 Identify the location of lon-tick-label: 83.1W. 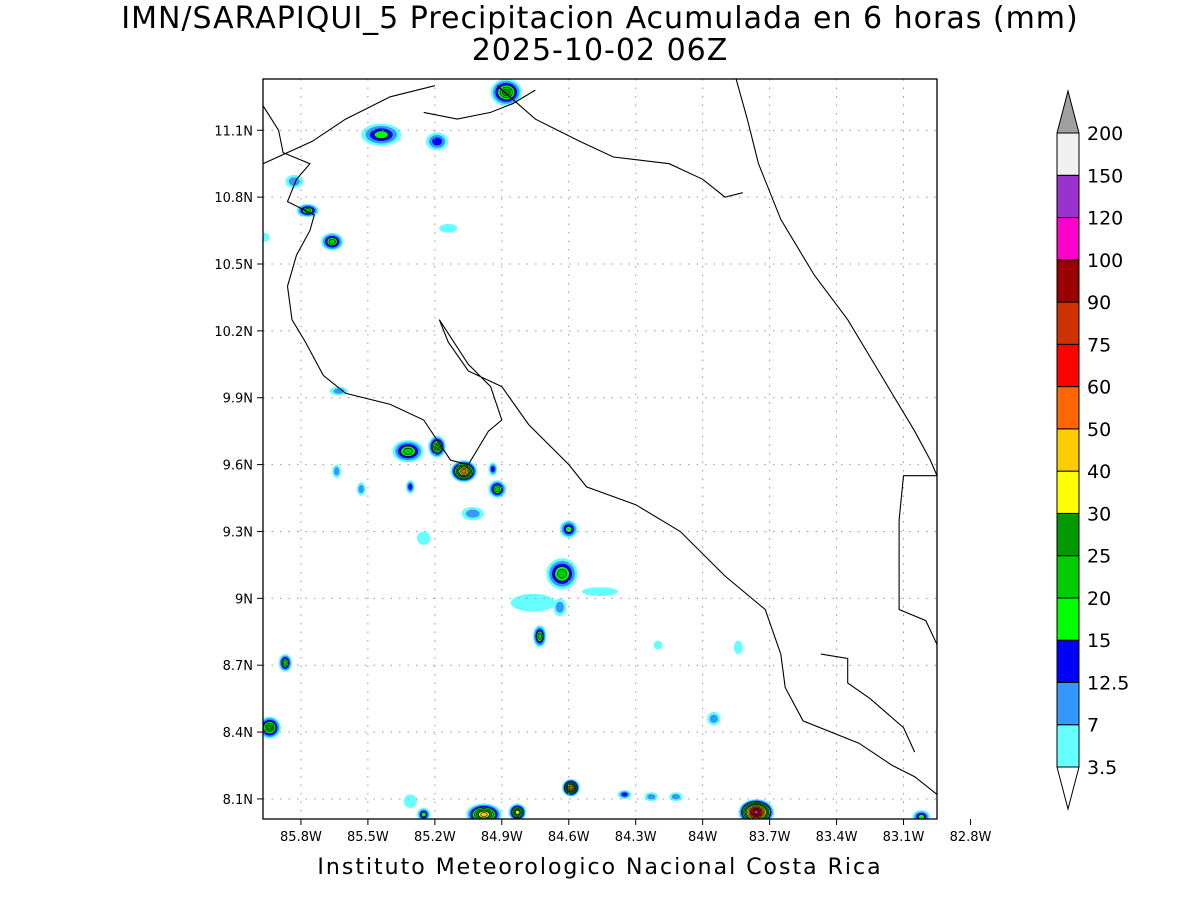
(904, 837).